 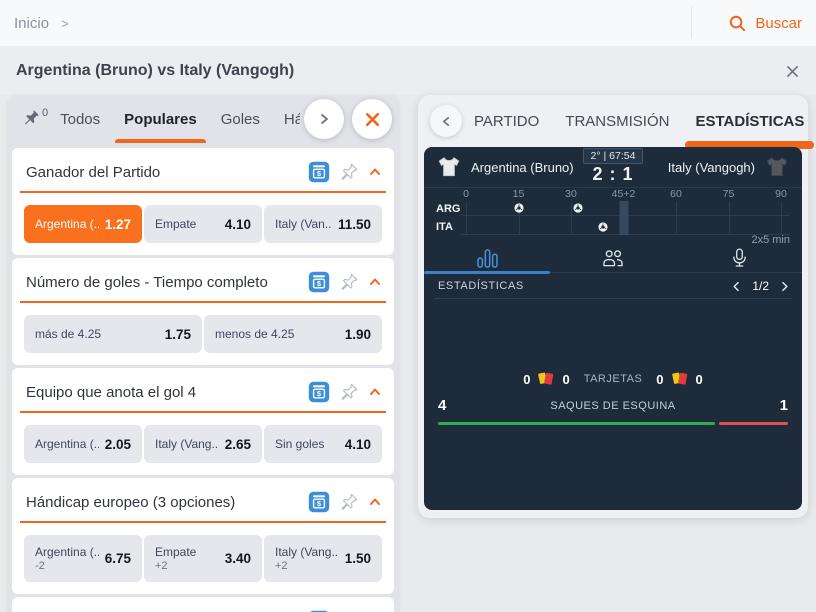 I want to click on timeline-tick-label: 75, so click(x=728, y=194).